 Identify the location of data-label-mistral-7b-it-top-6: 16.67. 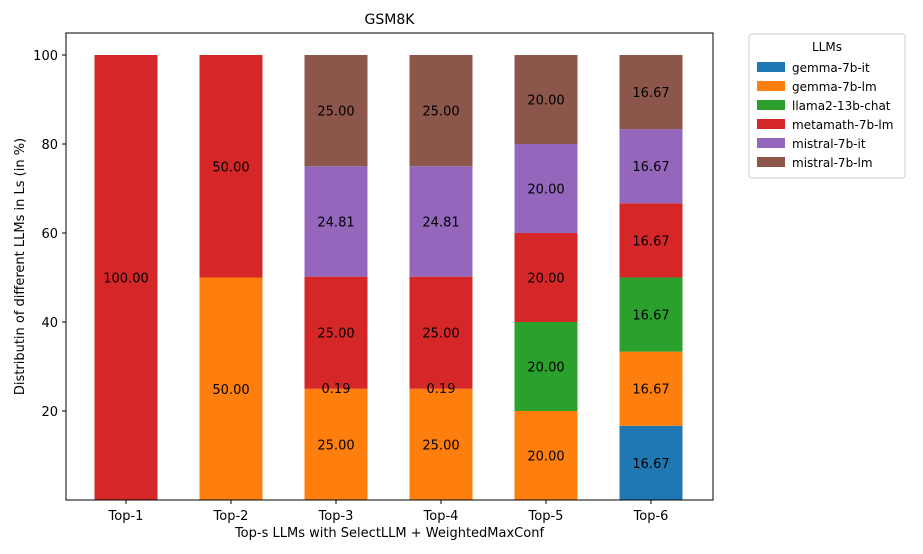
(650, 167).